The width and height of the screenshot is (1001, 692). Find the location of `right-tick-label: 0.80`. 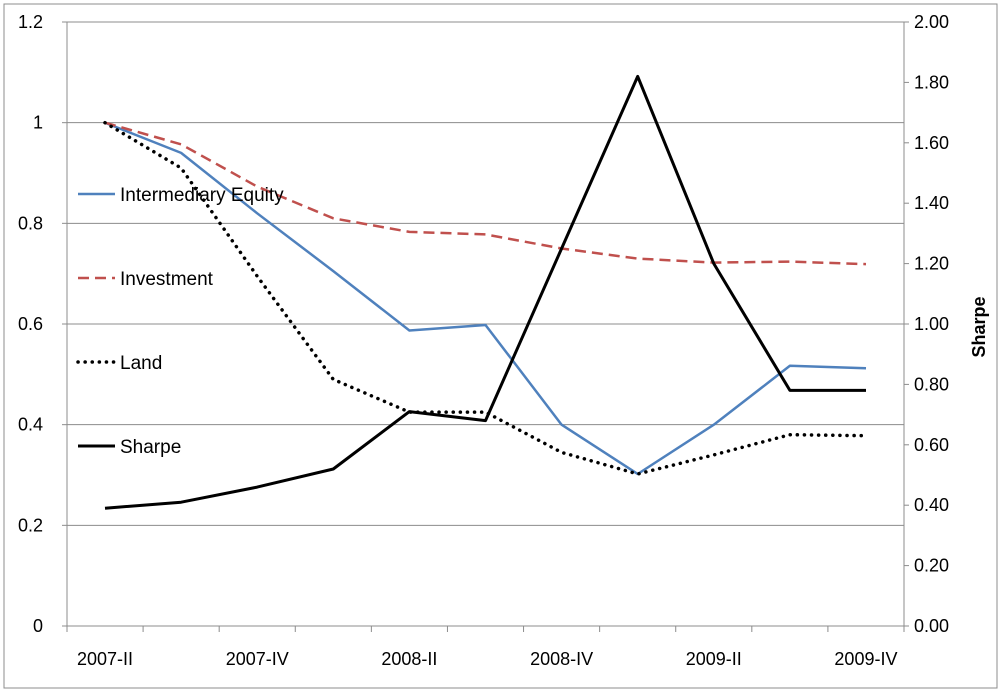

right-tick-label: 0.80 is located at coordinates (931, 384).